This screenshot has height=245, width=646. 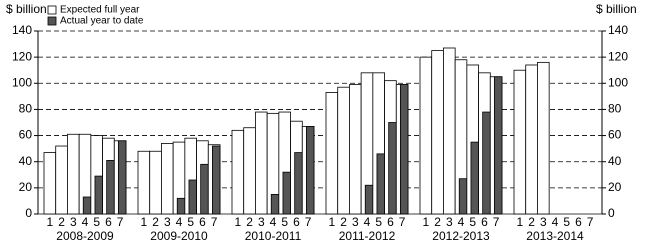 What do you see at coordinates (273, 236) in the screenshot?
I see `group-label: 2010-2011` at bounding box center [273, 236].